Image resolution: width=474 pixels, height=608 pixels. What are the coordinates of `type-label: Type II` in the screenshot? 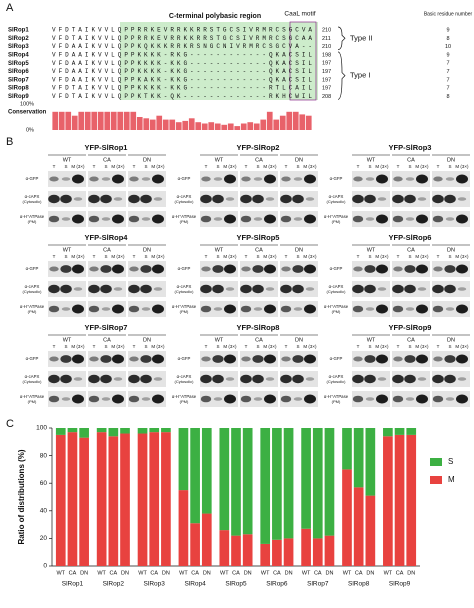 It's located at (361, 37).